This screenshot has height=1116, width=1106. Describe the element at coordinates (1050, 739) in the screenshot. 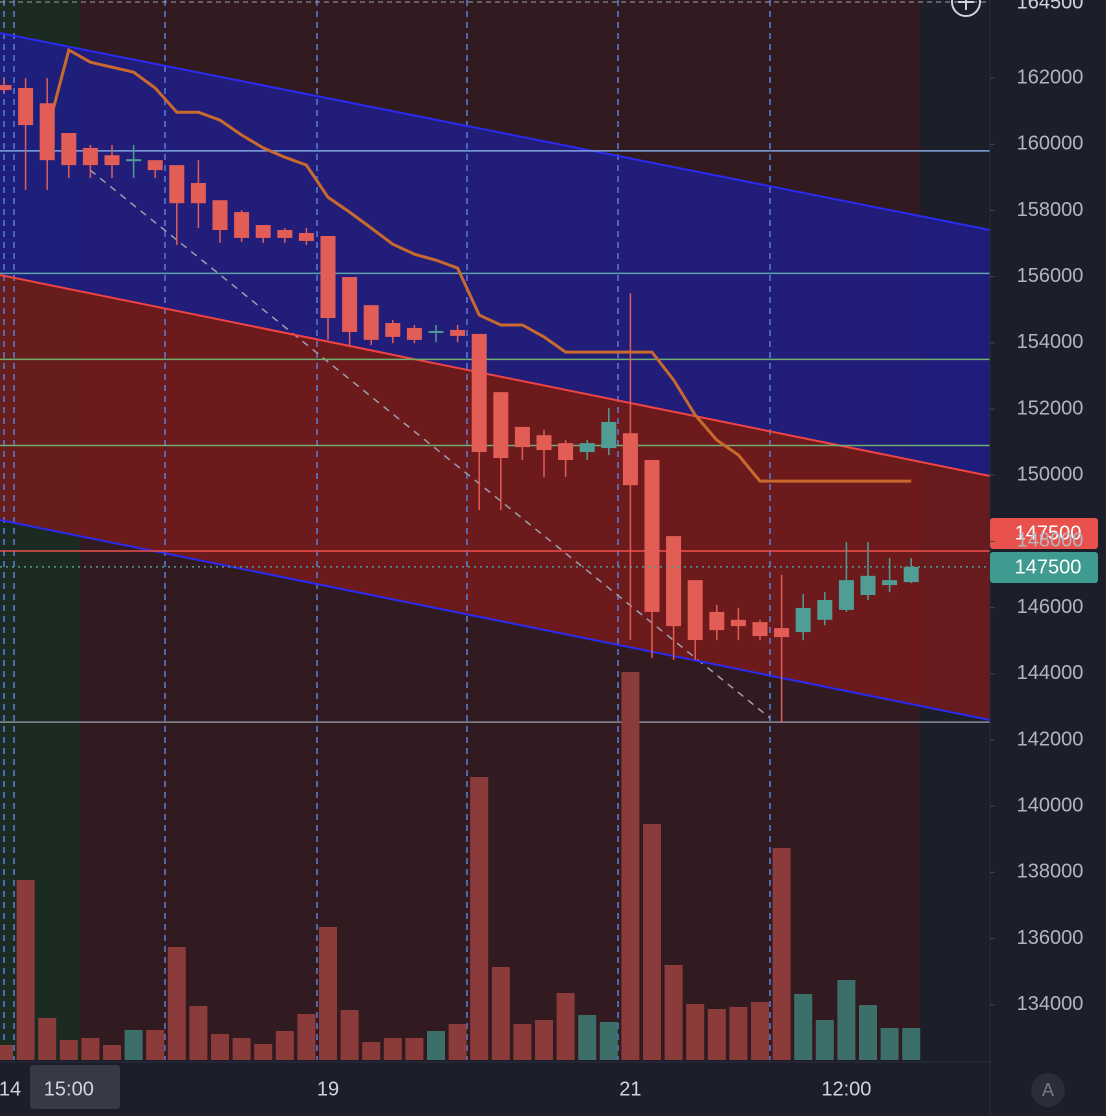

I see `y-tick-label: 142000` at that location.